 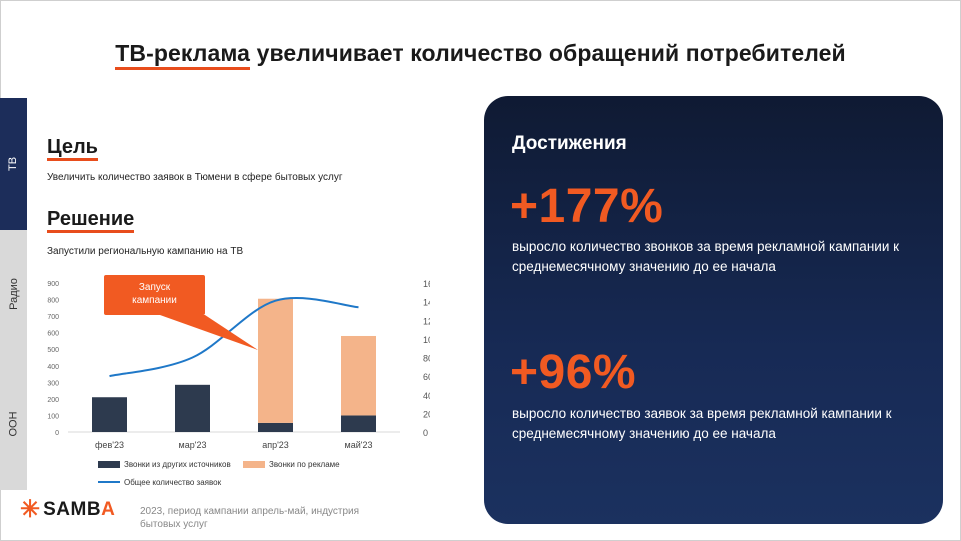 What do you see at coordinates (177, 464) in the screenshot?
I see `legend-label-other-calls: Звонки из других источников` at bounding box center [177, 464].